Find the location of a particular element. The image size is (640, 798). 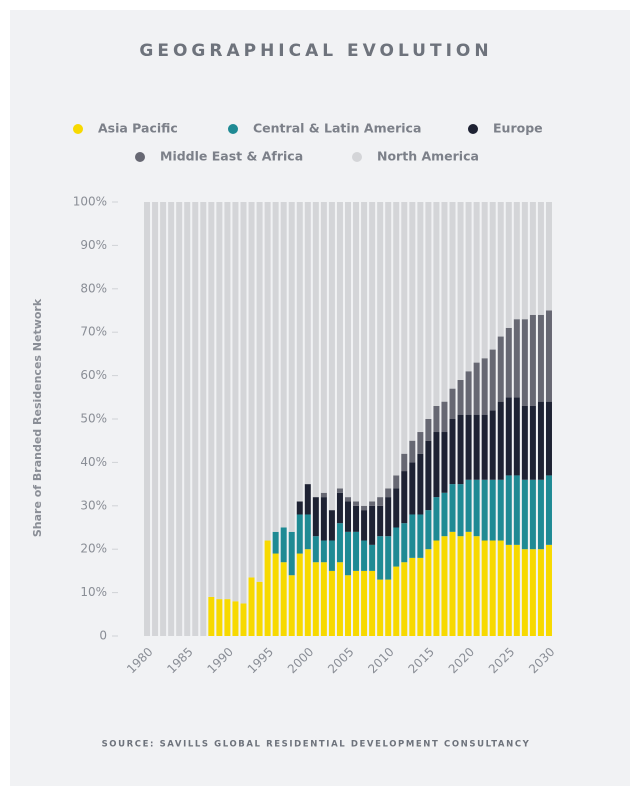

y-tick-label: 50% is located at coordinates (93, 419).